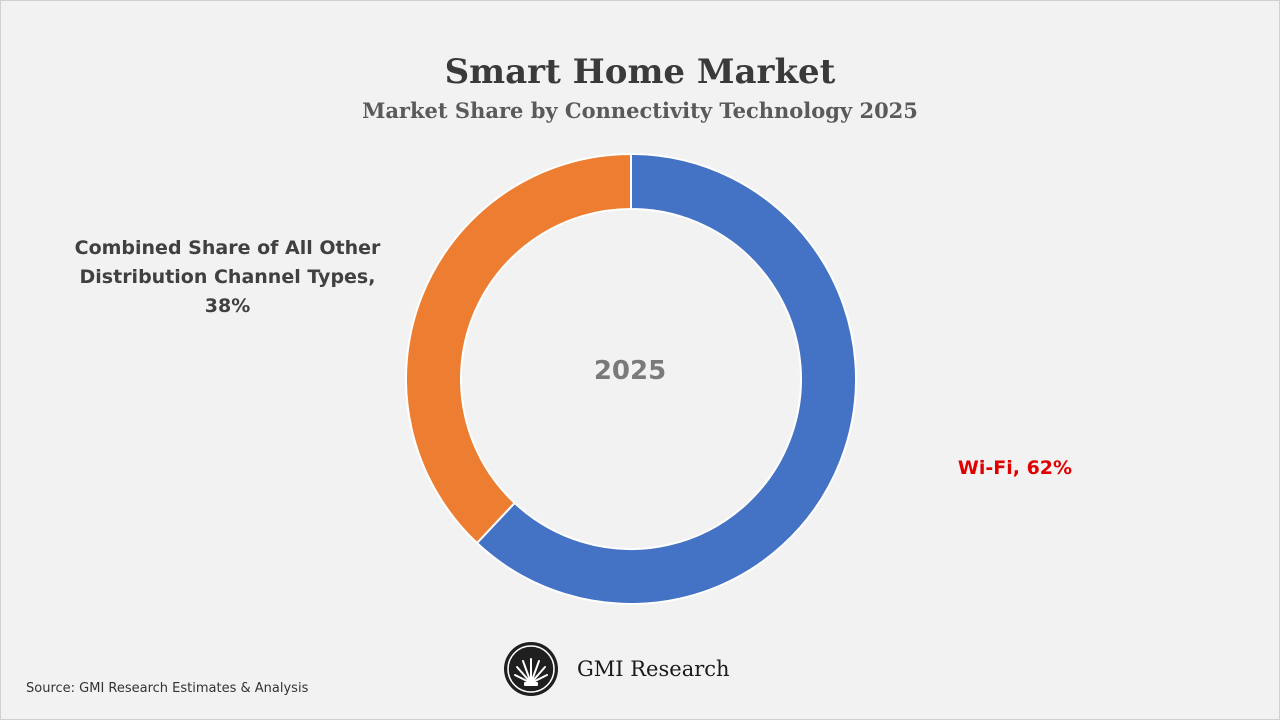 The height and width of the screenshot is (720, 1280). What do you see at coordinates (653, 669) in the screenshot?
I see `brand-name: GMI Research` at bounding box center [653, 669].